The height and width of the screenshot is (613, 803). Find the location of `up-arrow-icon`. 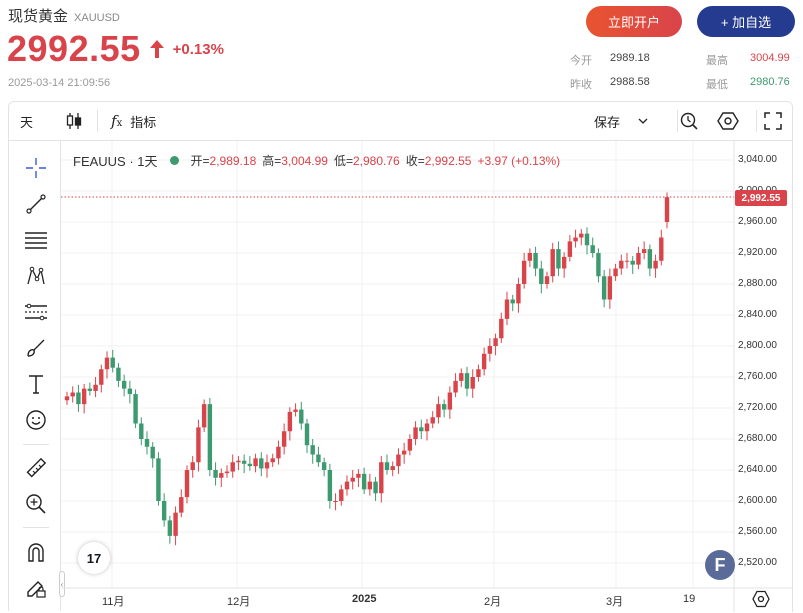

up-arrow-icon is located at coordinates (156, 49).